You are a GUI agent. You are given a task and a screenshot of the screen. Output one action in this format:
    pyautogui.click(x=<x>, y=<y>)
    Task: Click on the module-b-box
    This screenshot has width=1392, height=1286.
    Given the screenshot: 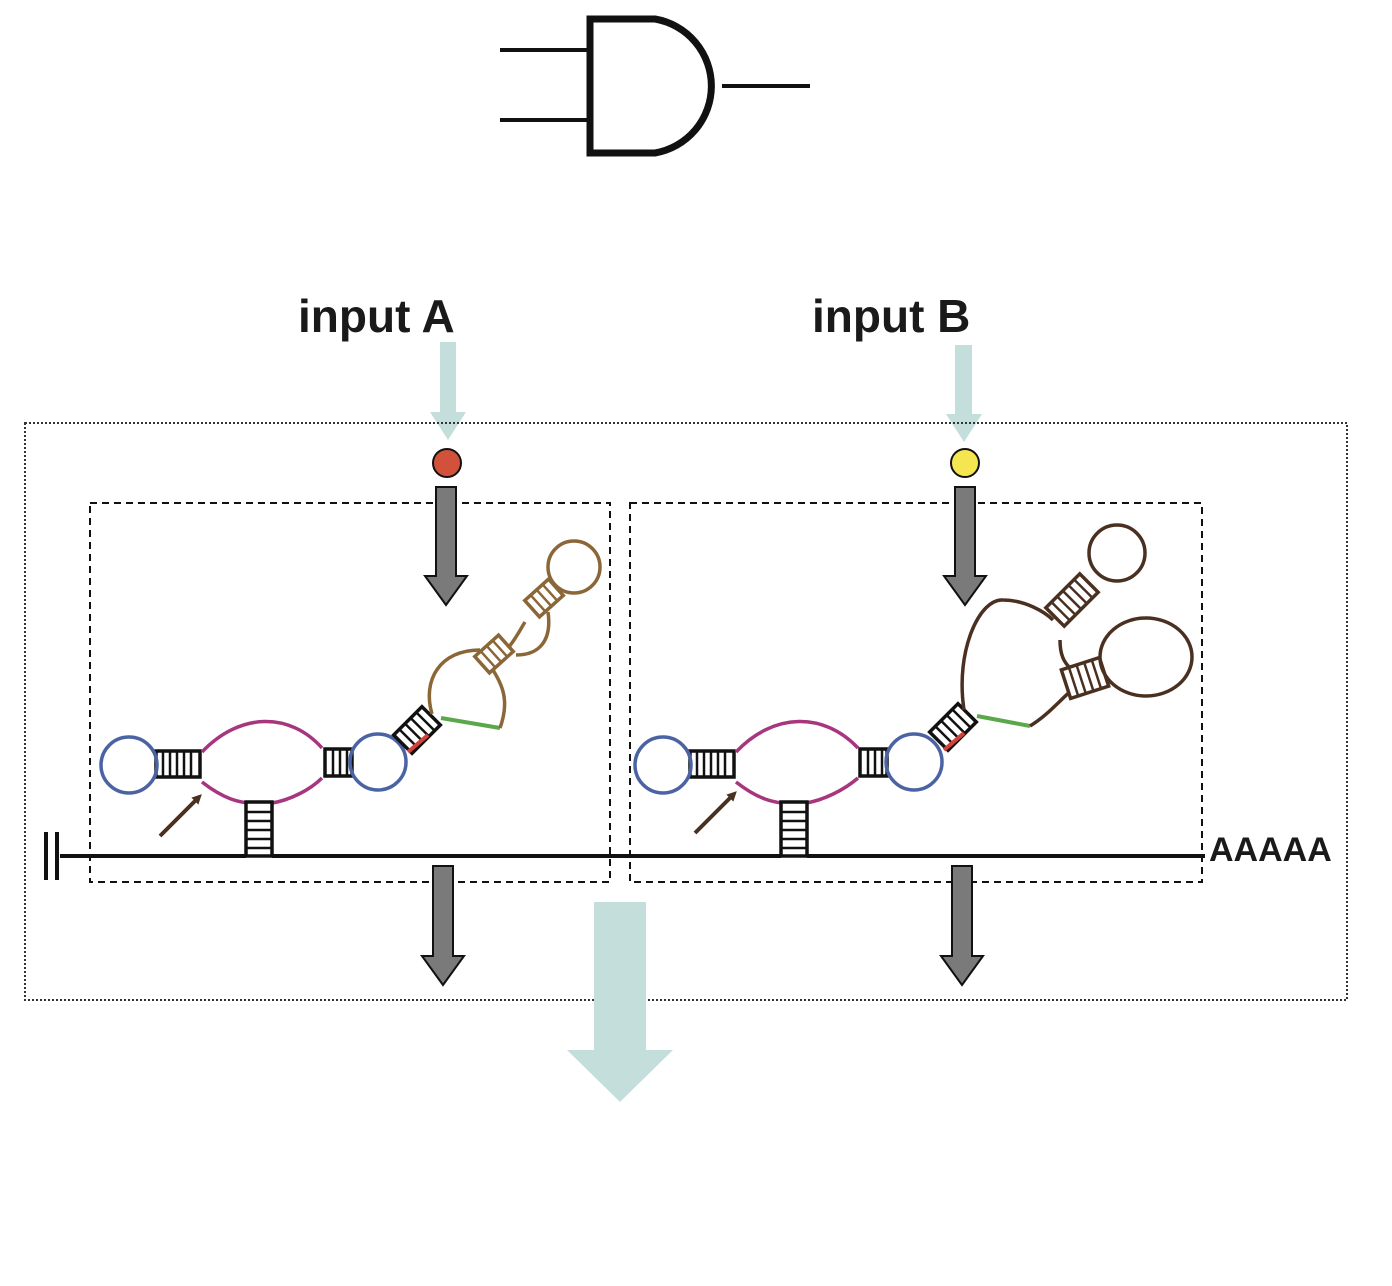 What is the action you would take?
    pyautogui.click(x=916, y=692)
    